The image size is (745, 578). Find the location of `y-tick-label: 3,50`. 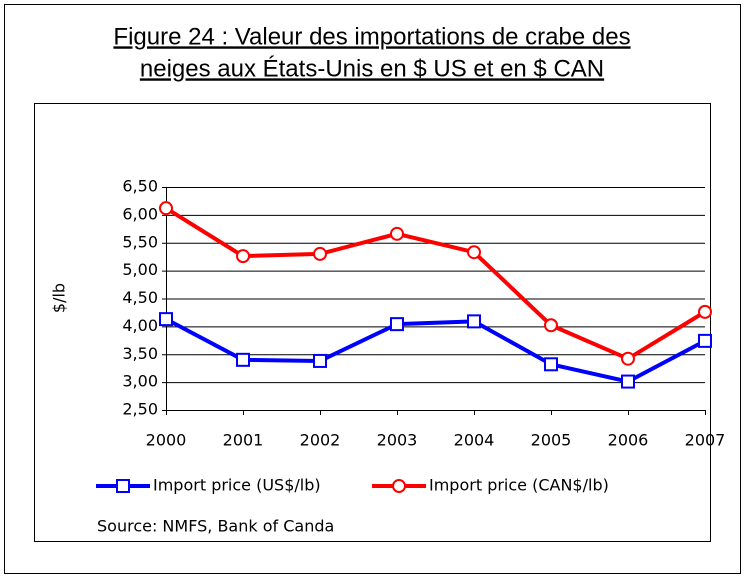

y-tick-label: 3,50 is located at coordinates (140, 353).